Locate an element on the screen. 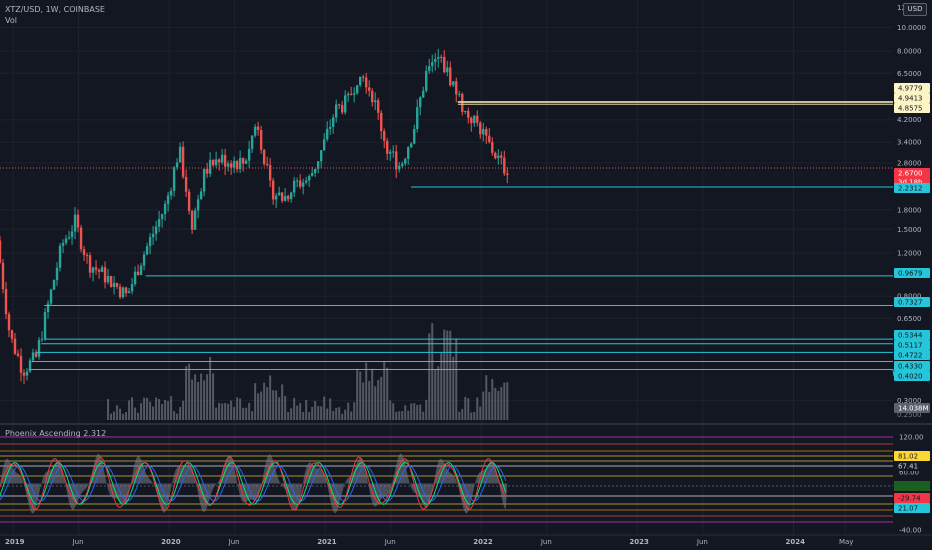 The height and width of the screenshot is (550, 932). oscillator-badge: 81.02 is located at coordinates (912, 456).